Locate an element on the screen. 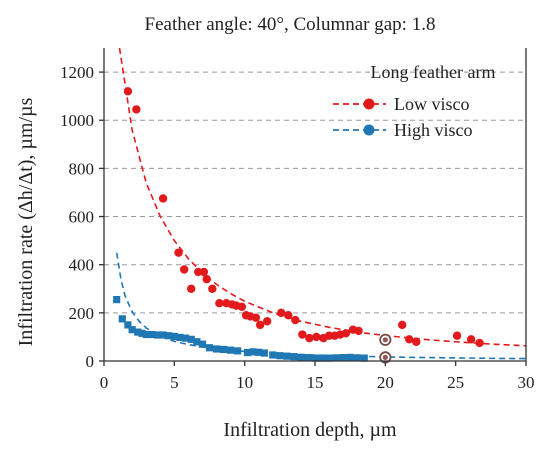 This screenshot has width=550, height=454. legend-label-high-visco: High visco is located at coordinates (433, 130).